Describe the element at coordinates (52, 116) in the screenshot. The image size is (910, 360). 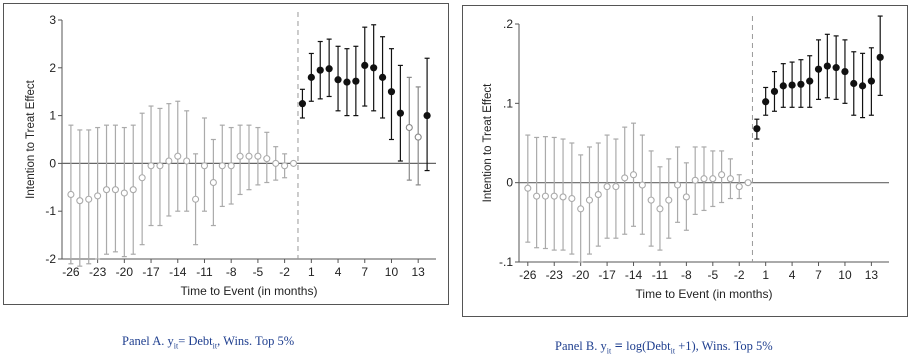
I see `y-tick-label: 1` at that location.